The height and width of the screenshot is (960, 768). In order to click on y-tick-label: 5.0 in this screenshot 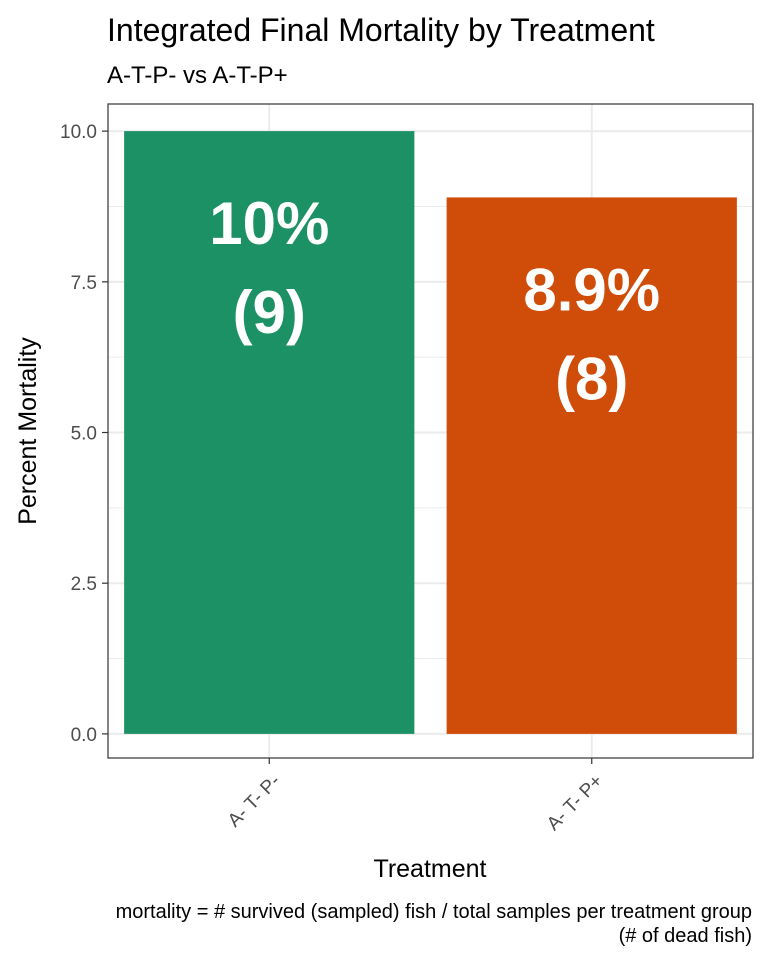, I will do `click(84, 434)`.